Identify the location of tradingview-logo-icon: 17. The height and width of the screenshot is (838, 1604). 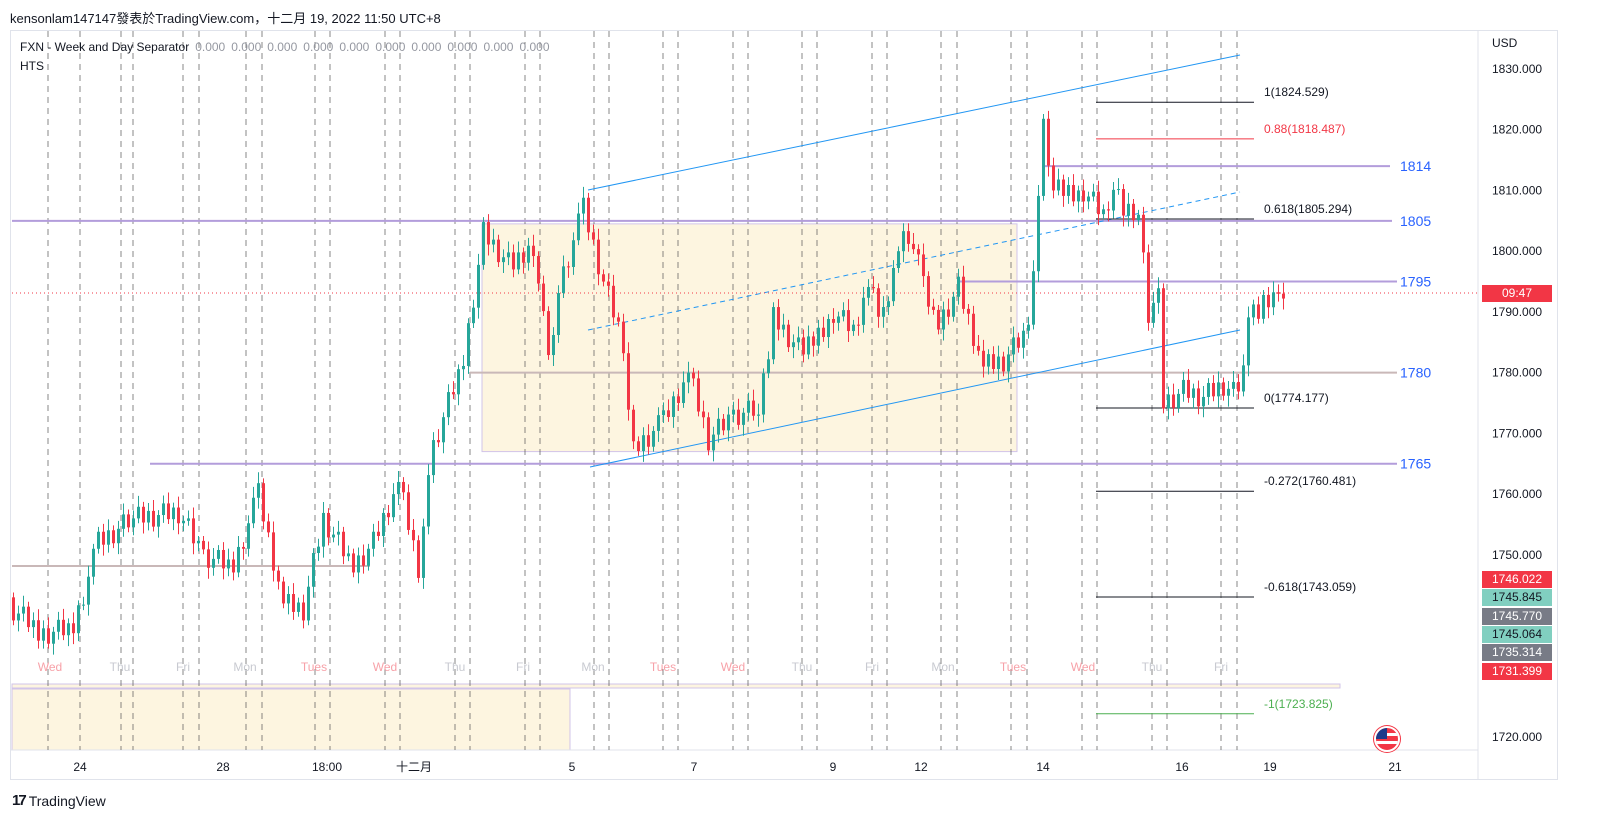
(19, 800).